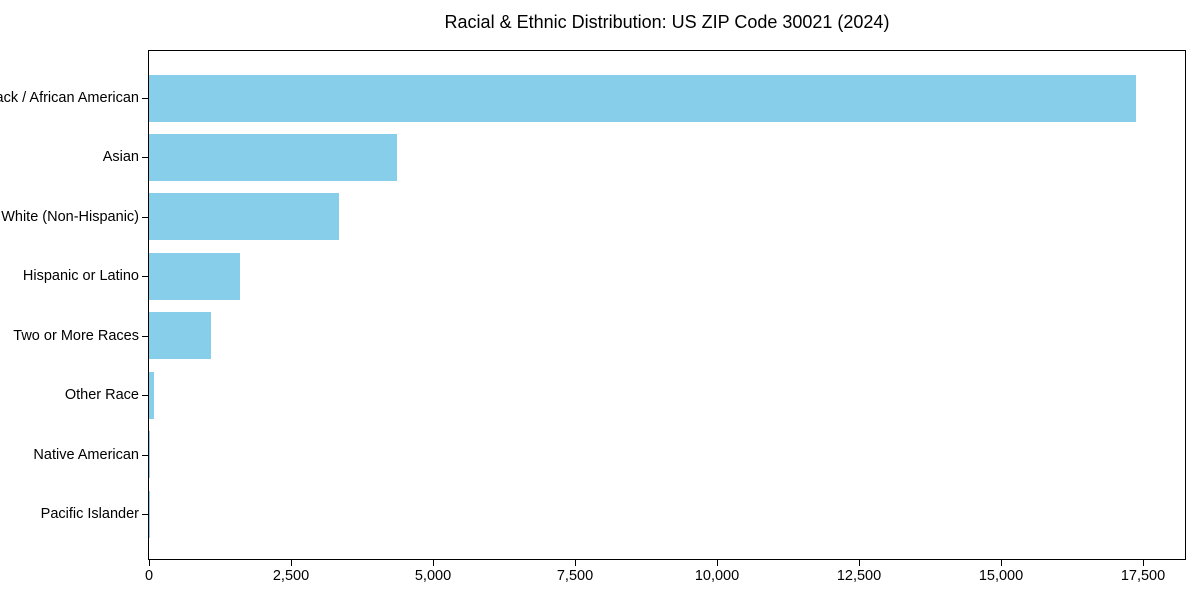  What do you see at coordinates (145, 98) in the screenshot?
I see `y-tick-mark-black-african-american` at bounding box center [145, 98].